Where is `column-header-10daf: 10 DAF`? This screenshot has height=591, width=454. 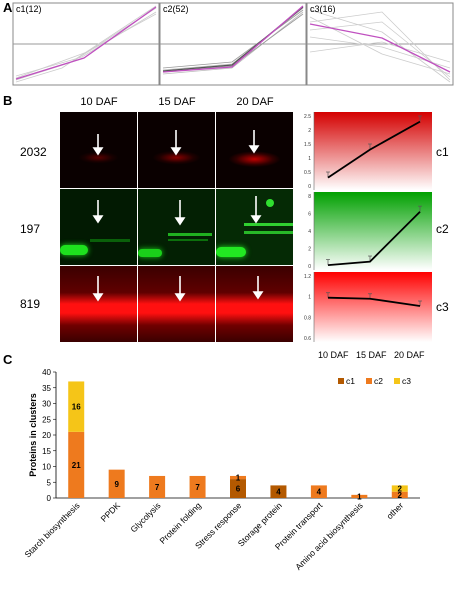
column-header-10daf: 10 DAF is located at coordinates (99, 102).